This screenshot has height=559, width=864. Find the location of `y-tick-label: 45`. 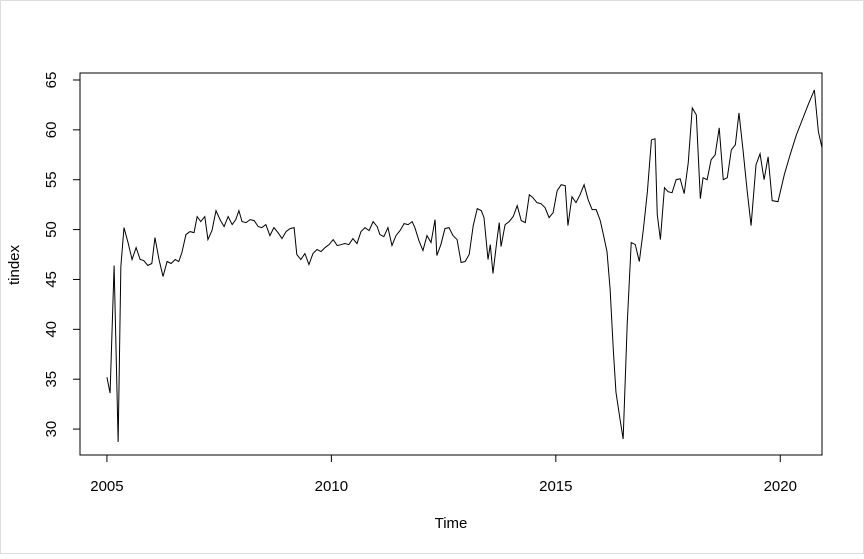

y-tick-label: 45 is located at coordinates (51, 279).